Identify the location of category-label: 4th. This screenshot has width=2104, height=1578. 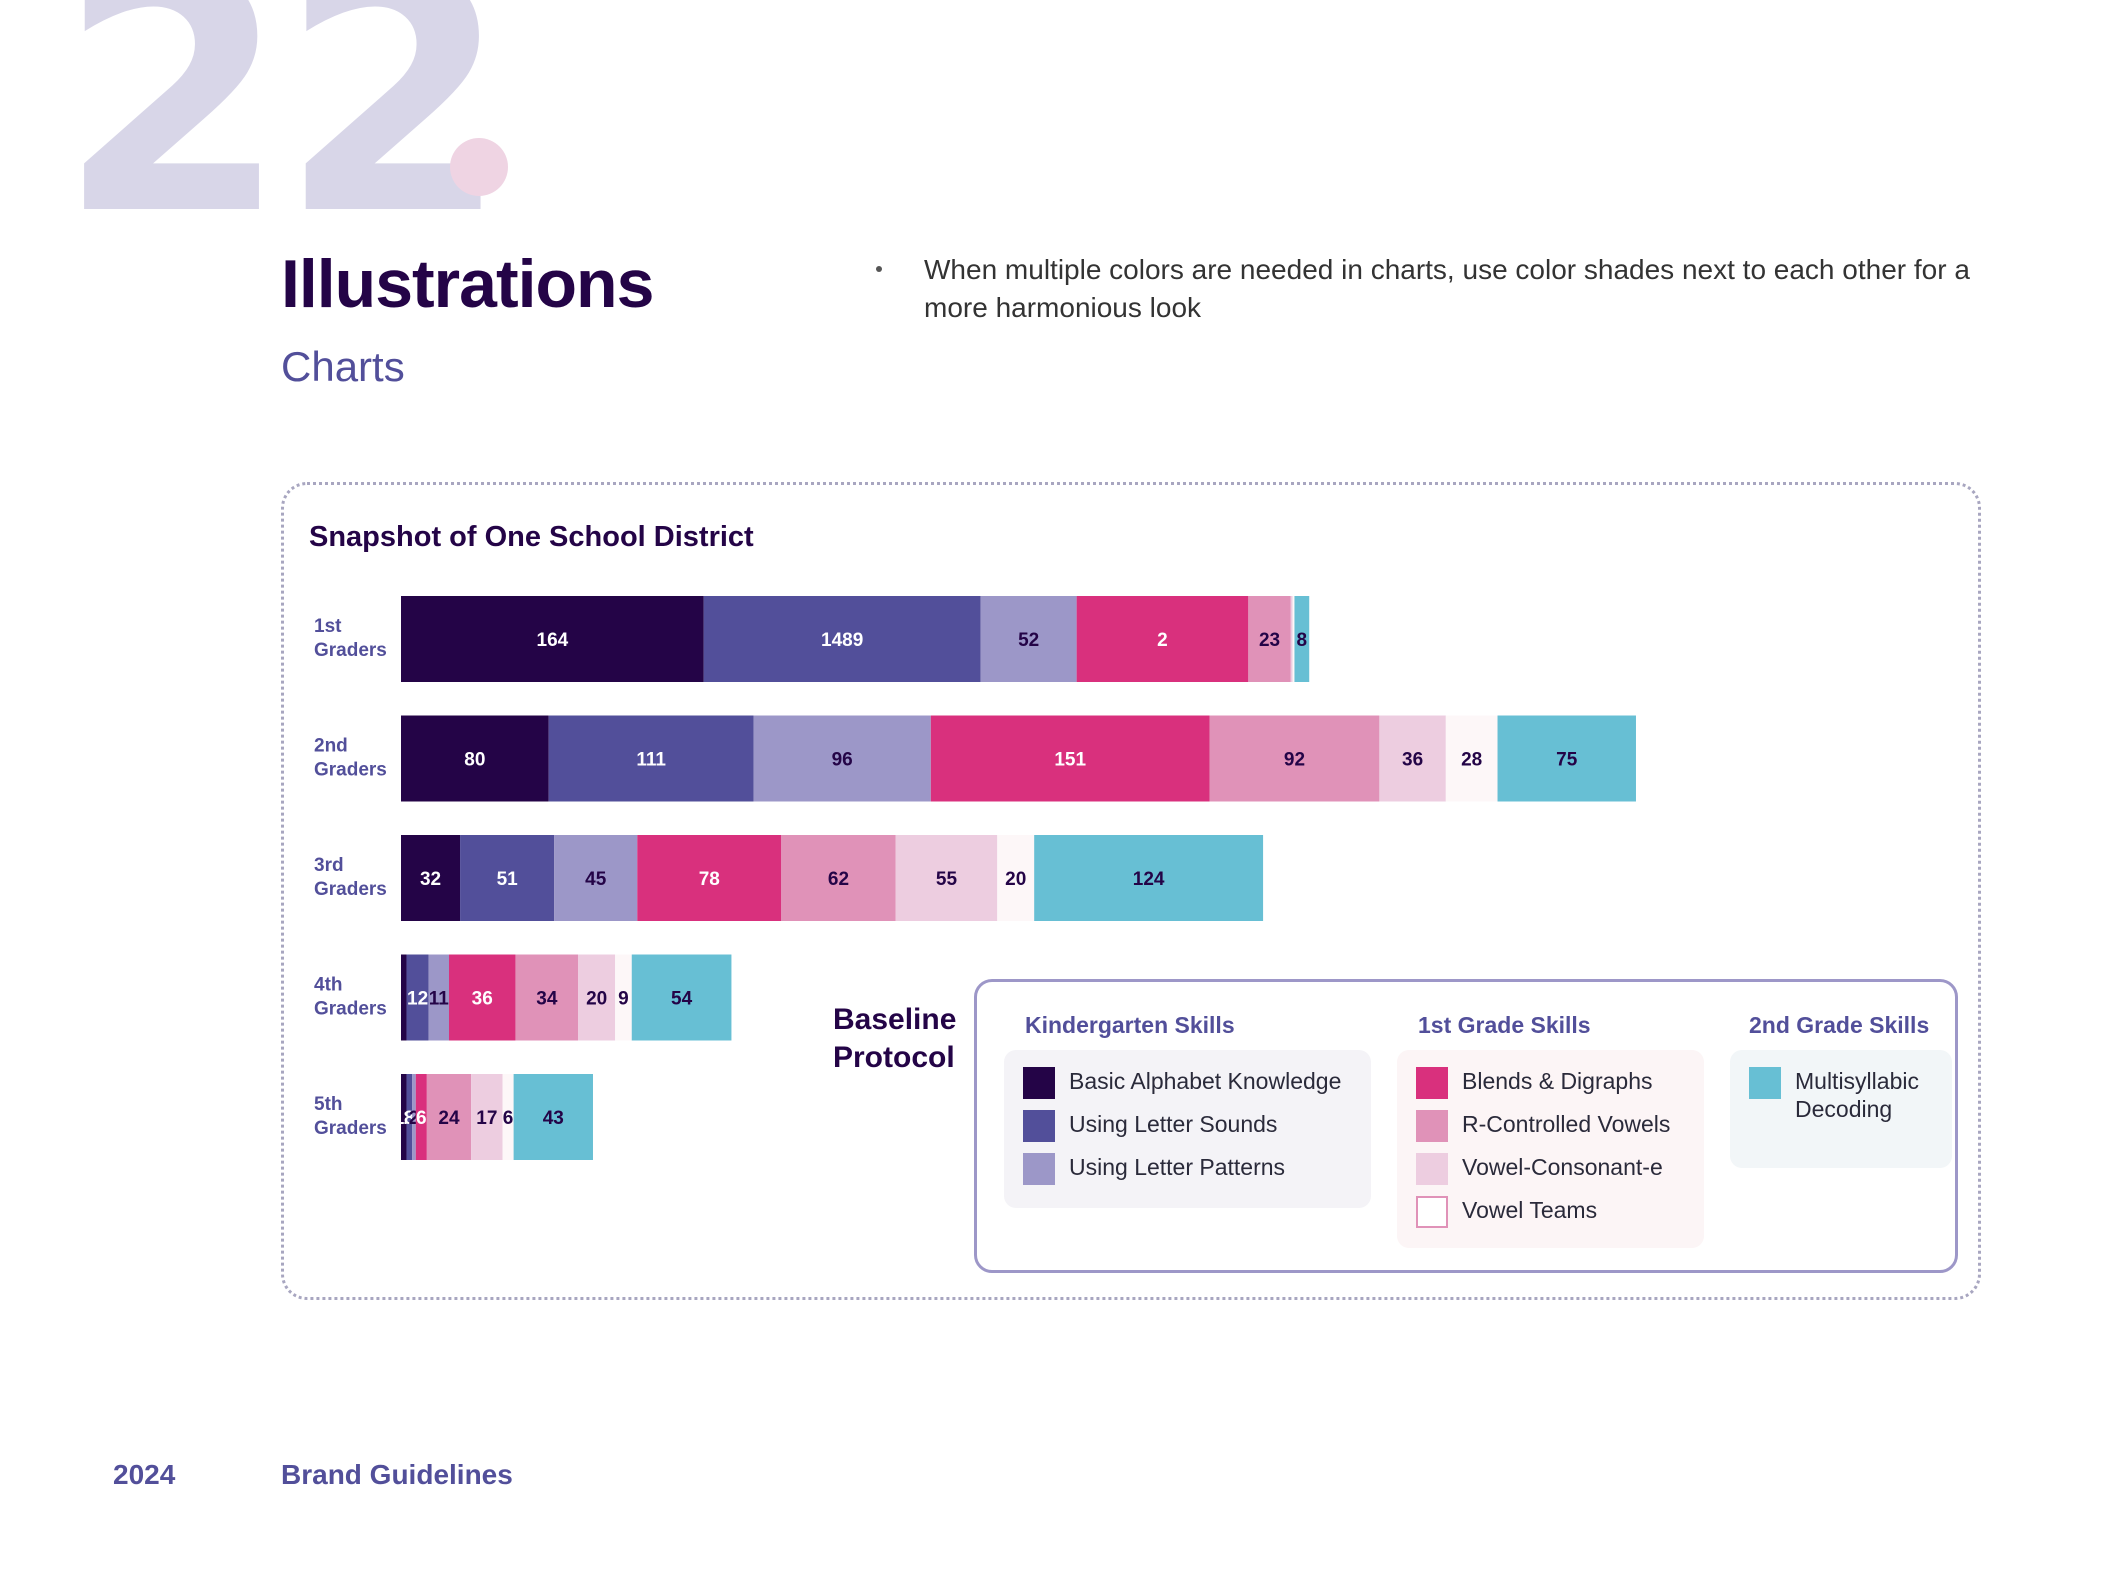
(328, 985).